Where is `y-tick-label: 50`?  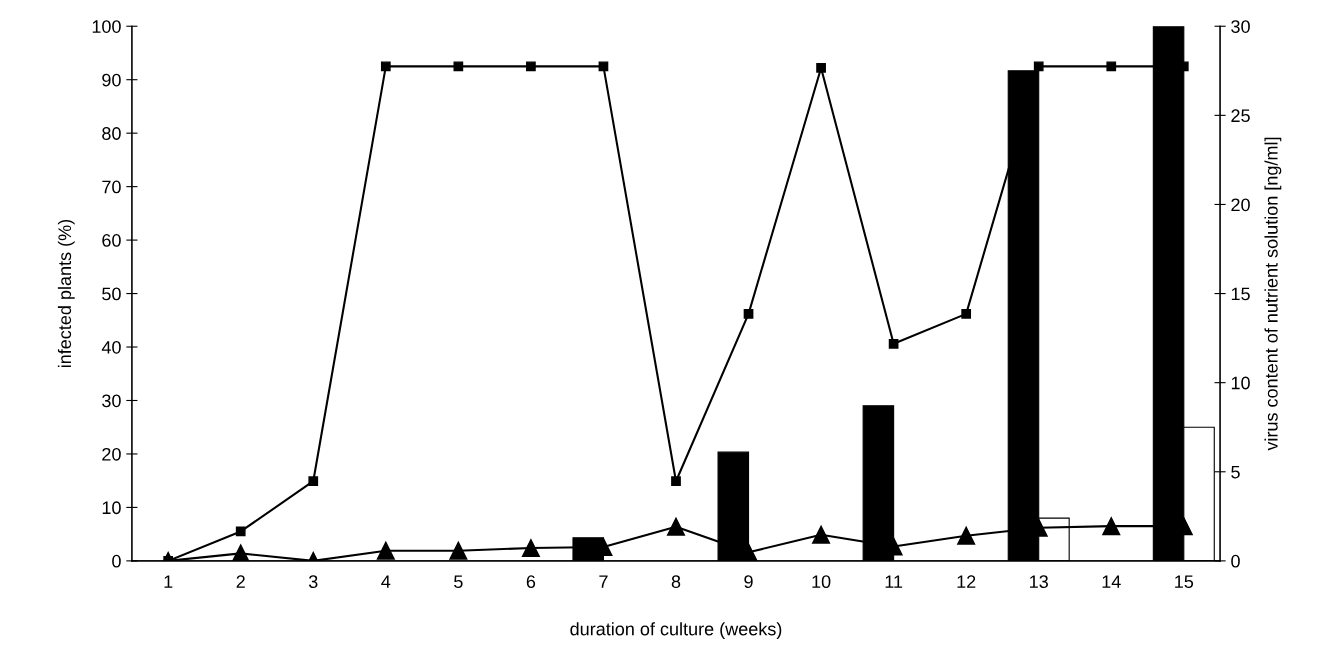
y-tick-label: 50 is located at coordinates (111, 294).